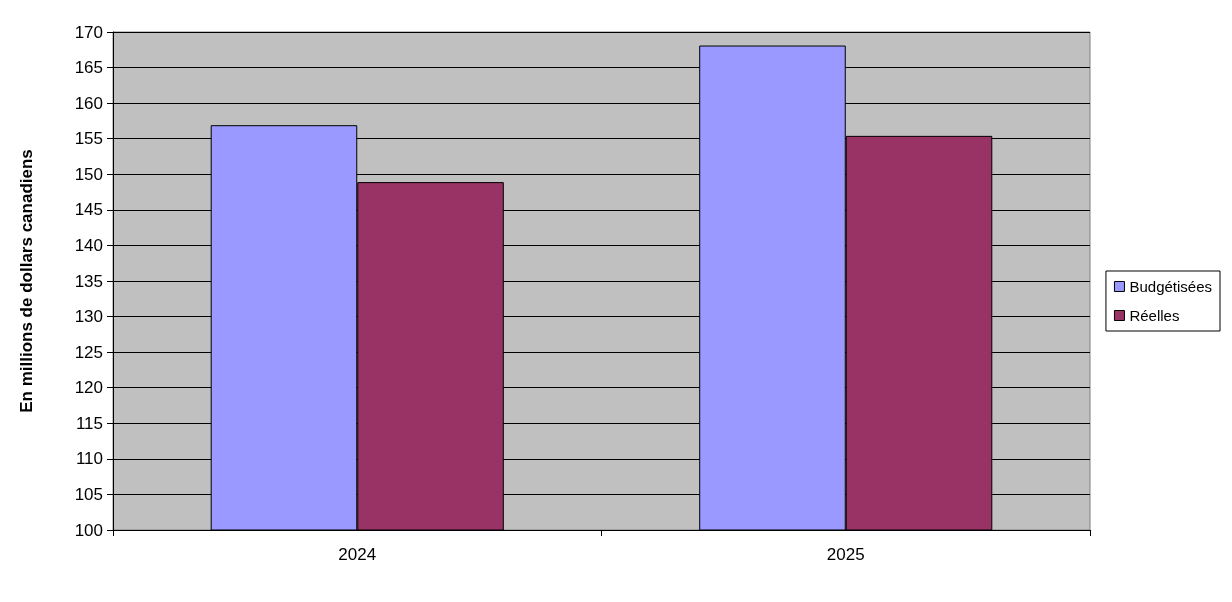 The image size is (1232, 602). Describe the element at coordinates (88, 139) in the screenshot. I see `y-tick-label: 155` at that location.